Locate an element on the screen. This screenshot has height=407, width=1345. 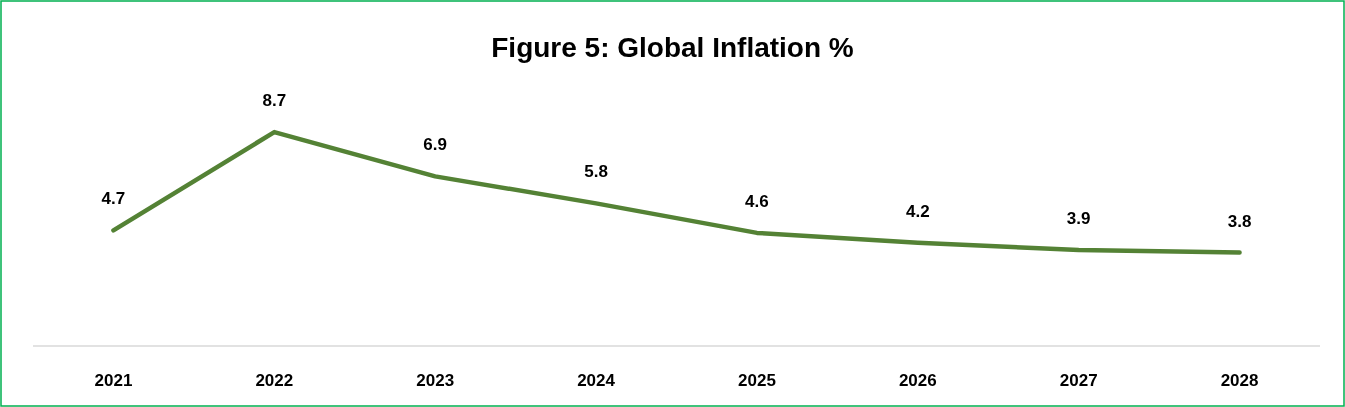
x-tick-label: 2022 is located at coordinates (274, 380).